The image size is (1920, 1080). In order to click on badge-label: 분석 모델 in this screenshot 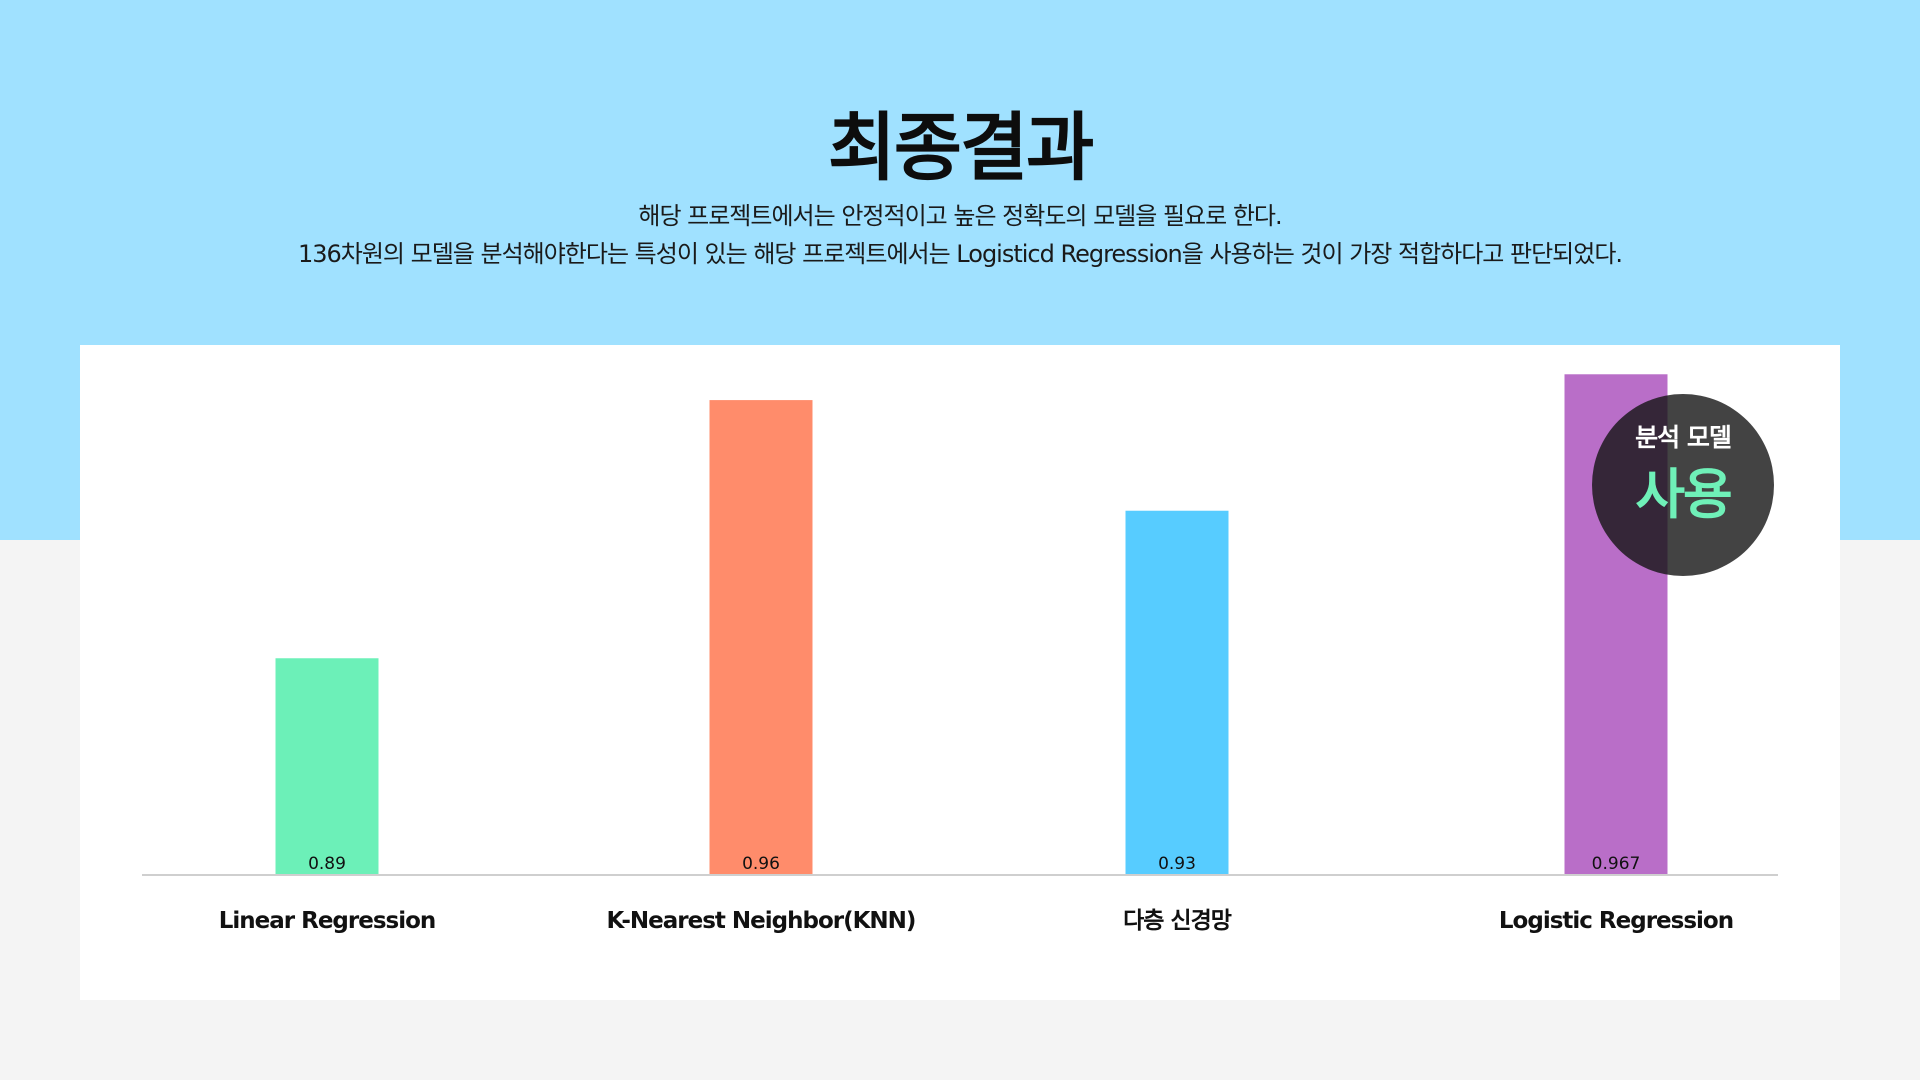, I will do `click(1683, 437)`.